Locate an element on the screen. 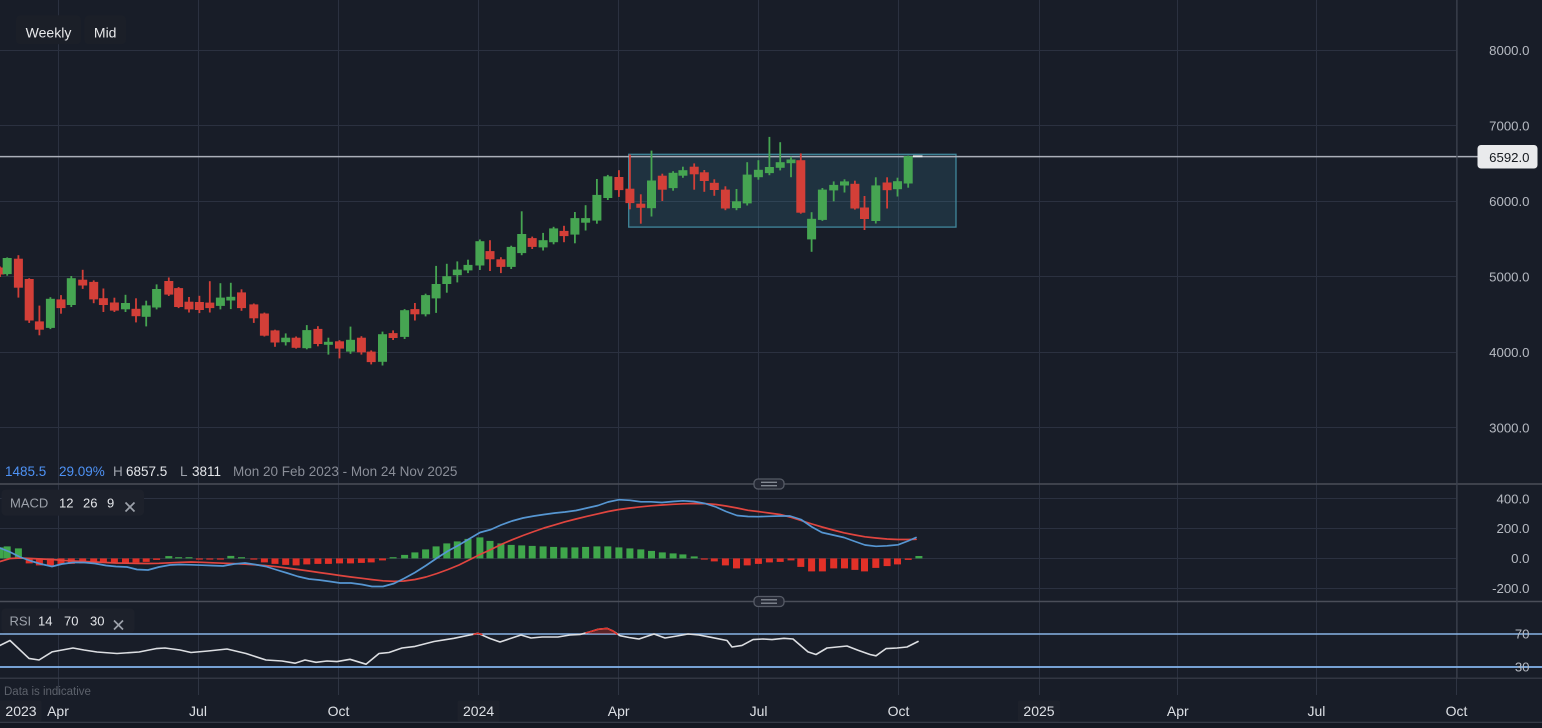 The width and height of the screenshot is (1542, 728). svg-text: -200.0 is located at coordinates (1510, 588).